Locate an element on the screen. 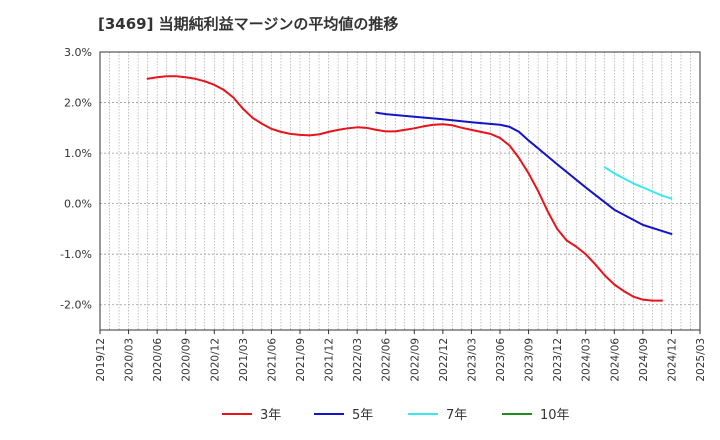 This screenshot has width=720, height=440. y-tick-label: 1.0% is located at coordinates (78, 153).